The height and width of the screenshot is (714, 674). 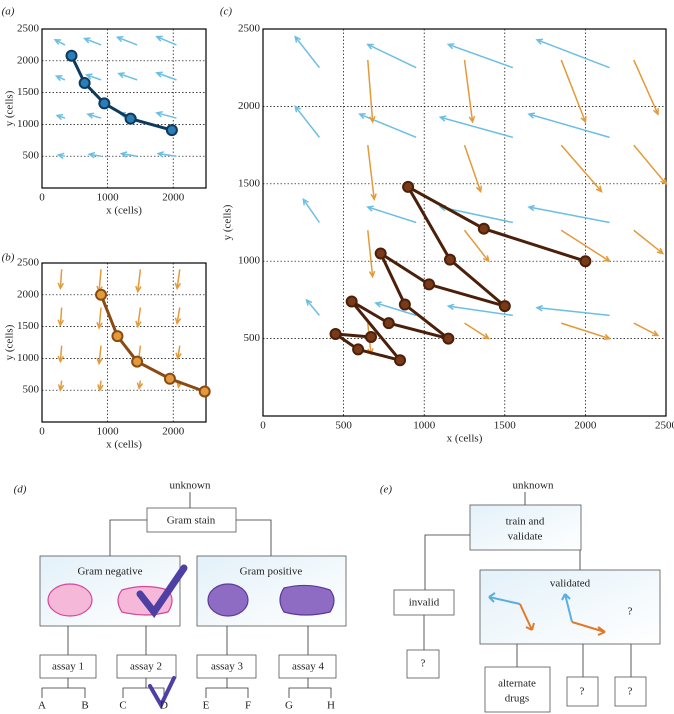 What do you see at coordinates (84, 706) in the screenshot?
I see `leaf: B` at bounding box center [84, 706].